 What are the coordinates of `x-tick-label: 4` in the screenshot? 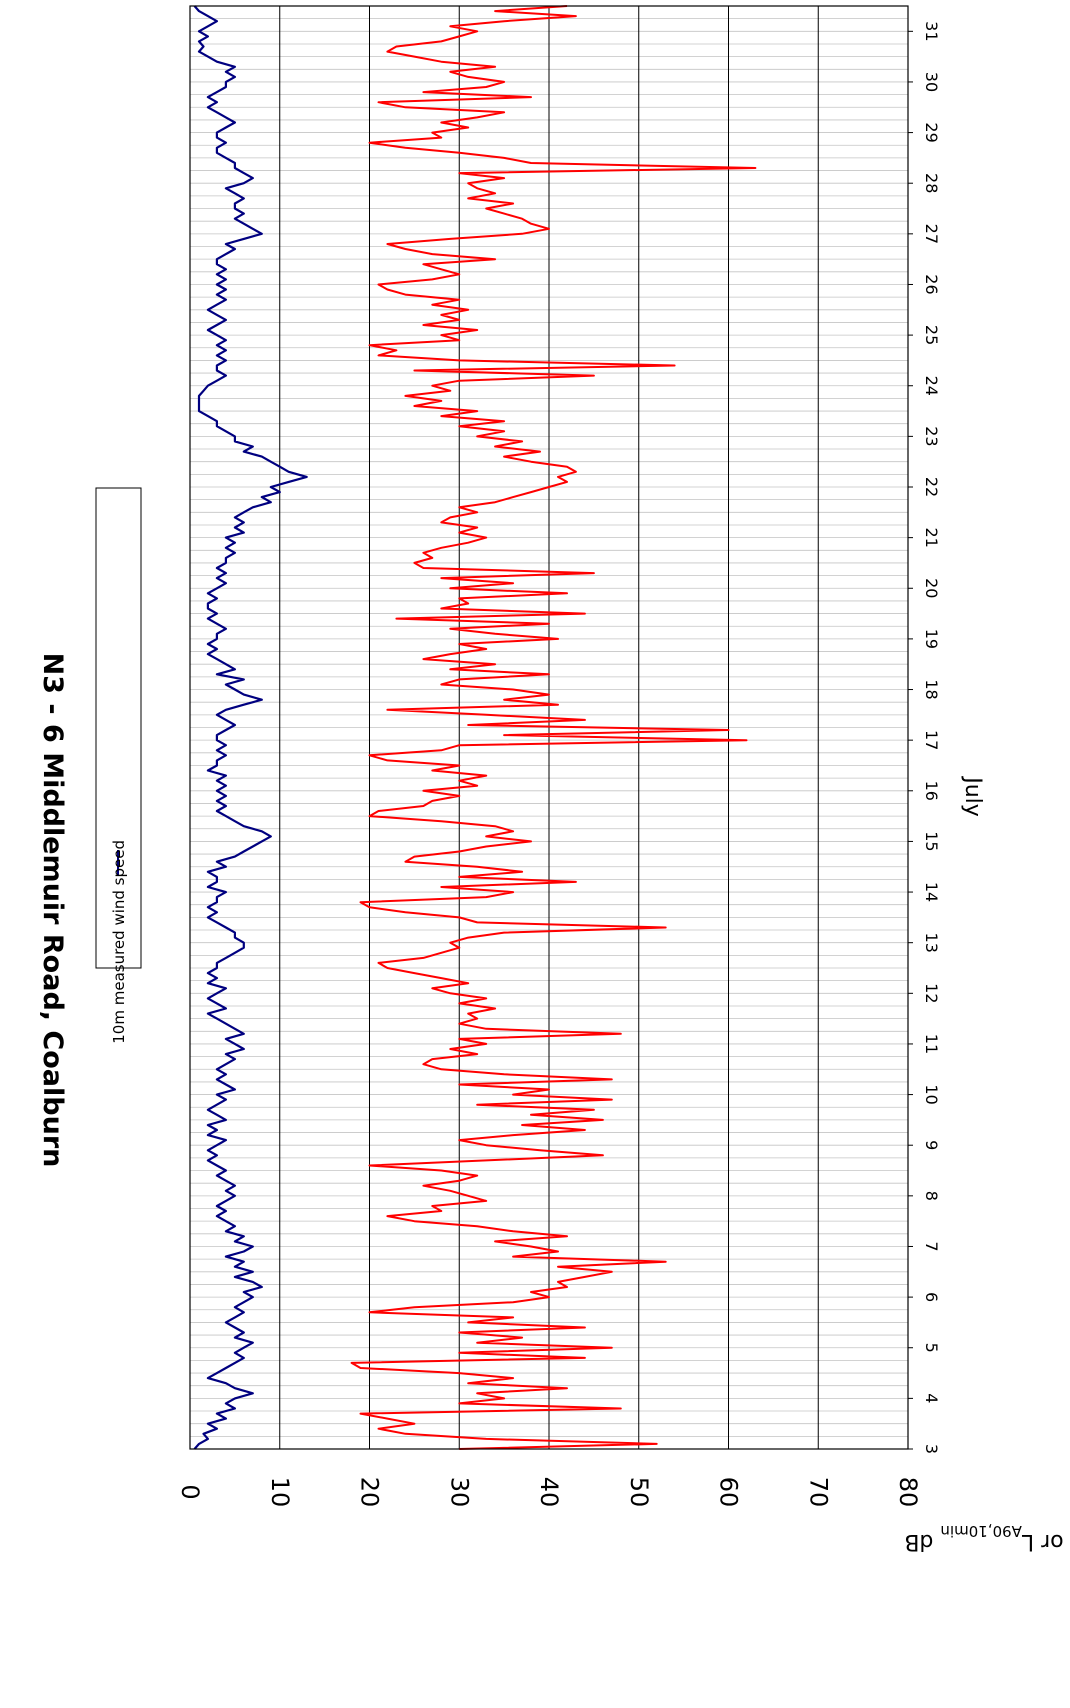 It's located at (931, 1398).